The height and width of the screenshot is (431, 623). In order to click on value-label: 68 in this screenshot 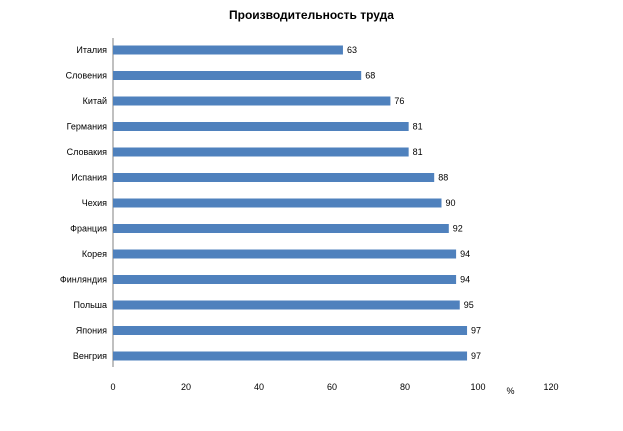, I will do `click(370, 76)`.